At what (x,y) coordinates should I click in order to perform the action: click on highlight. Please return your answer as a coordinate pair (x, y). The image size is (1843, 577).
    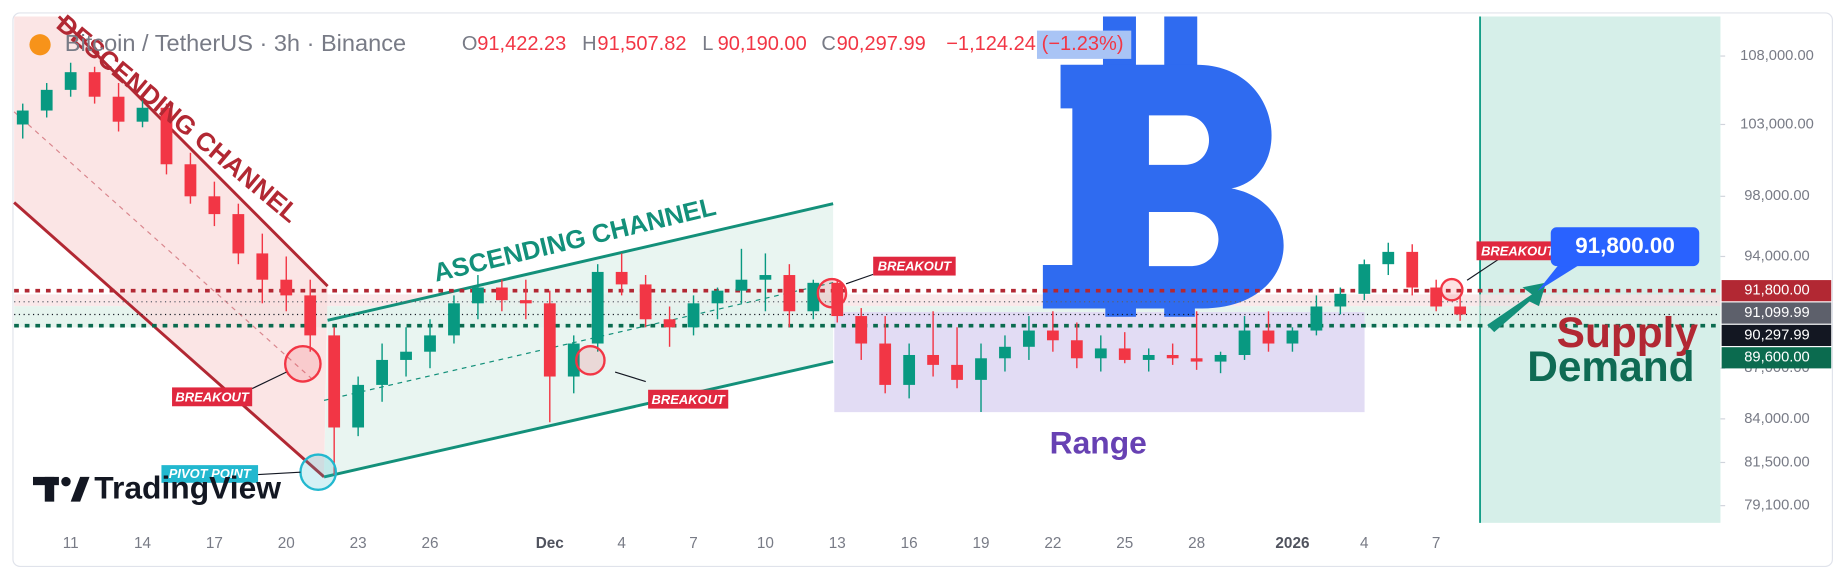
    Looking at the image, I should click on (1084, 44).